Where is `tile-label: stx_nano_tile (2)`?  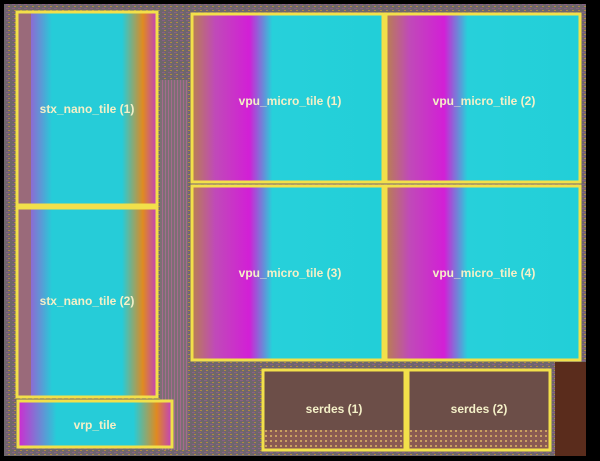 tile-label: stx_nano_tile (2) is located at coordinates (87, 301).